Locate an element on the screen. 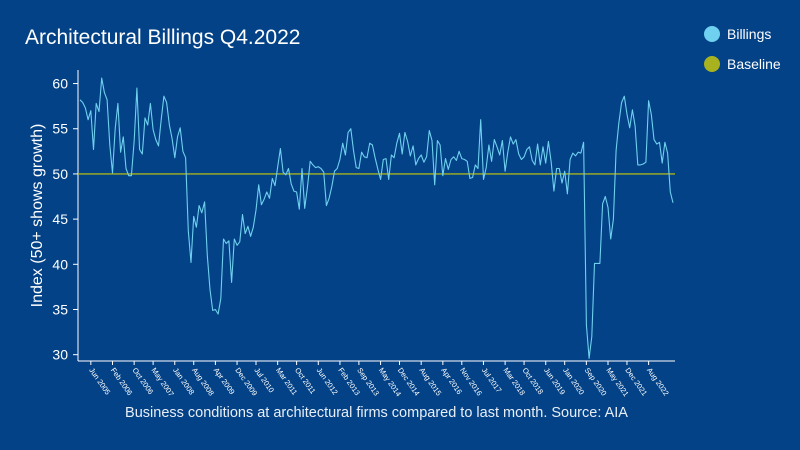 The height and width of the screenshot is (450, 800). chart-title: Architectural Billings Q4.2022 is located at coordinates (163, 37).